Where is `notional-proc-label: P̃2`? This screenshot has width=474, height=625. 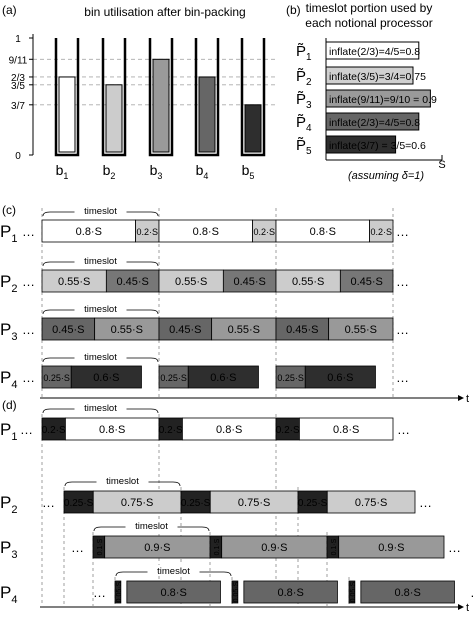
notional-proc-label: P̃2 is located at coordinates (304, 78).